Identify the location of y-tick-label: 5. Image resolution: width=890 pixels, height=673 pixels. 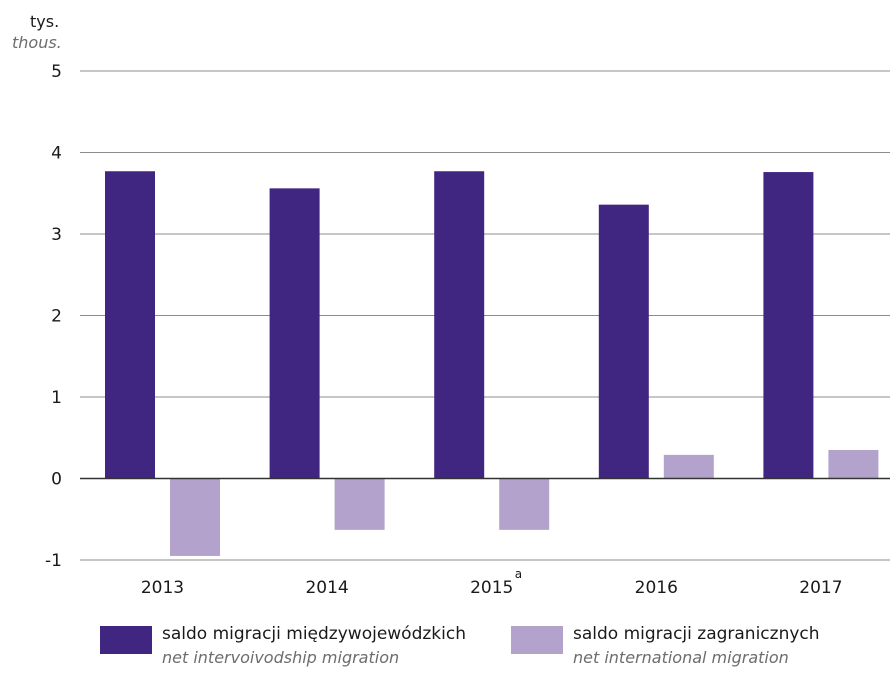
(56, 72).